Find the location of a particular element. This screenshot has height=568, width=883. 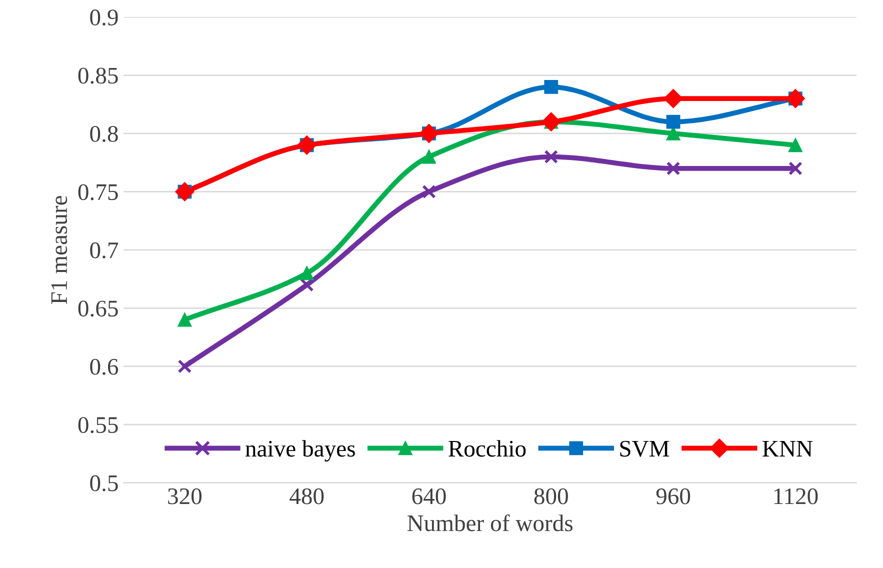

x-tick-label: 800 is located at coordinates (551, 496).